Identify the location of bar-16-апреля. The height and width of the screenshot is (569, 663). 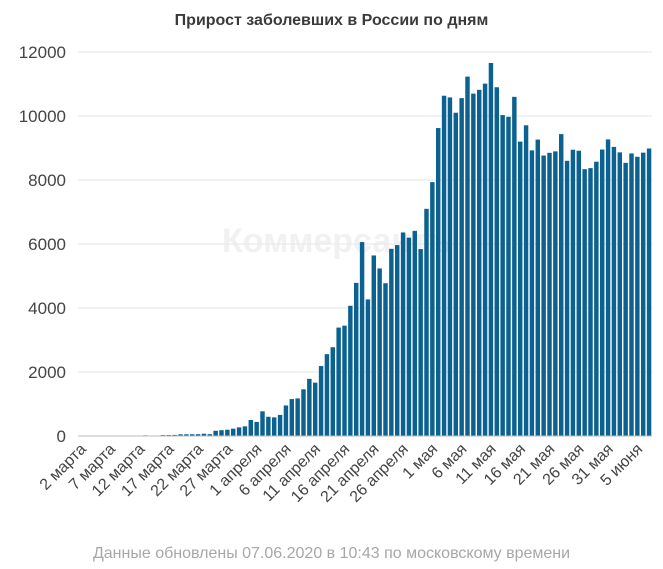
(344, 380).